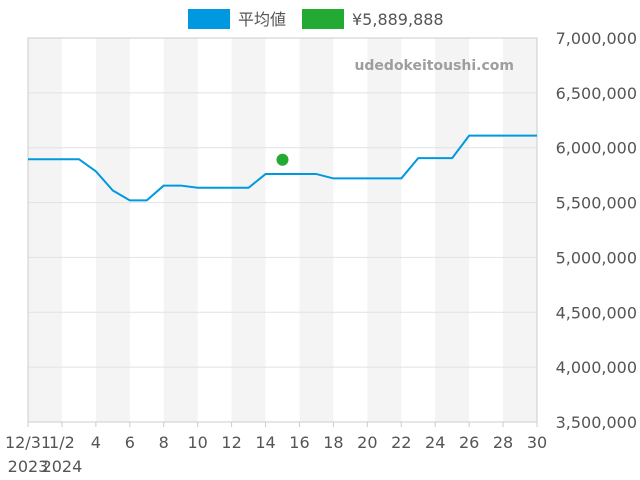 This screenshot has width=640, height=480. I want to click on average-price-line, so click(282, 168).